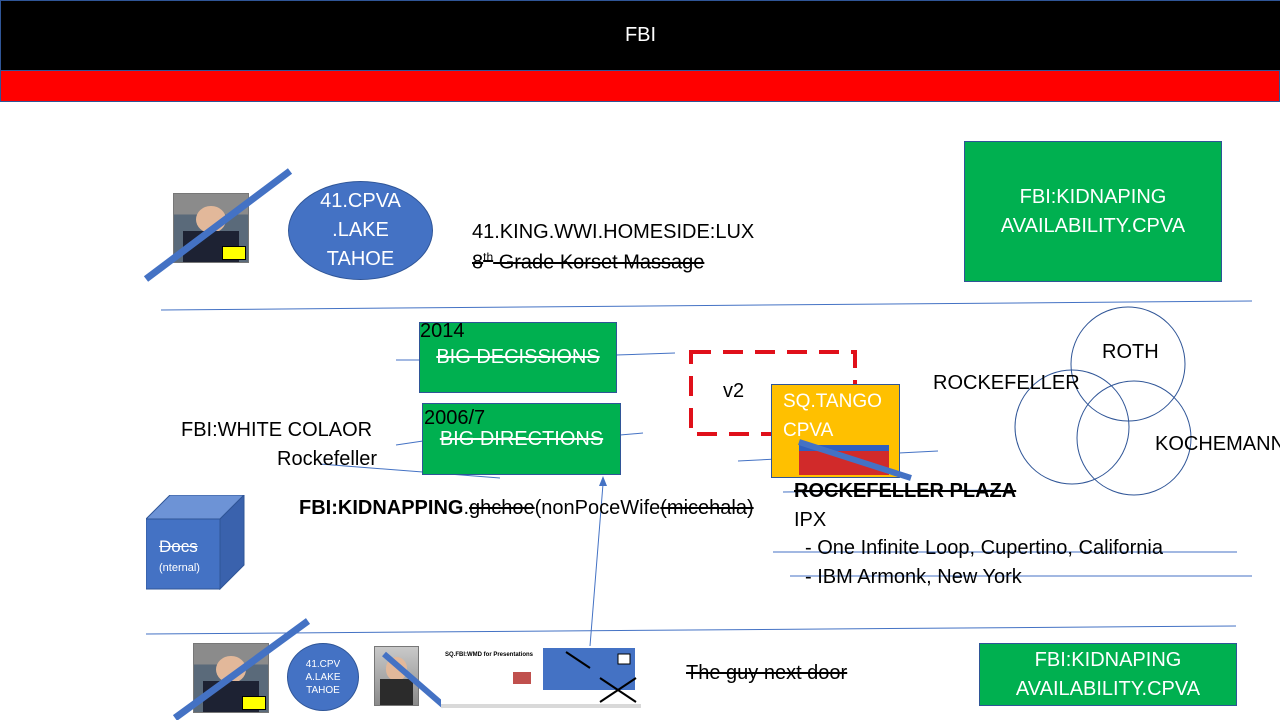  What do you see at coordinates (1128, 364) in the screenshot?
I see `venn-circle-top` at bounding box center [1128, 364].